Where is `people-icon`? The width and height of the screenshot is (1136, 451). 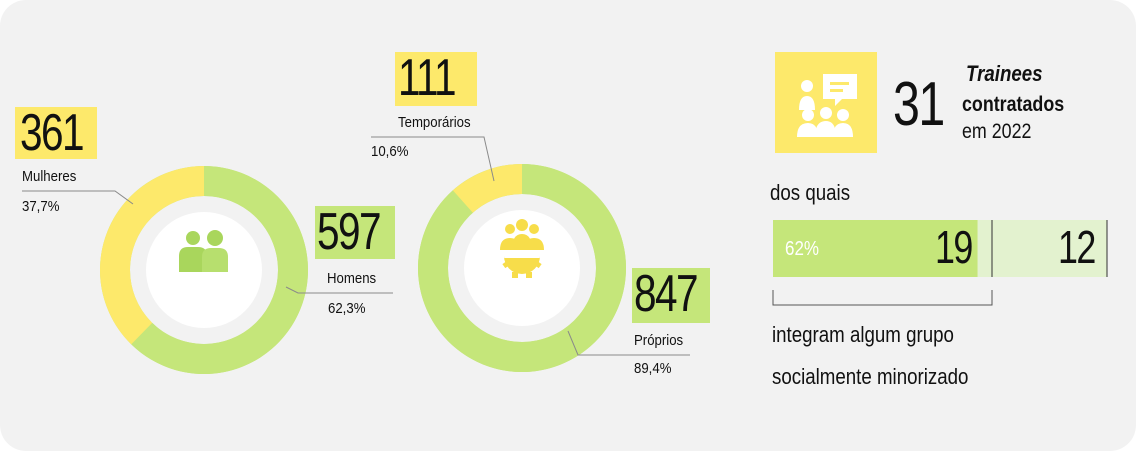 people-icon is located at coordinates (203, 251).